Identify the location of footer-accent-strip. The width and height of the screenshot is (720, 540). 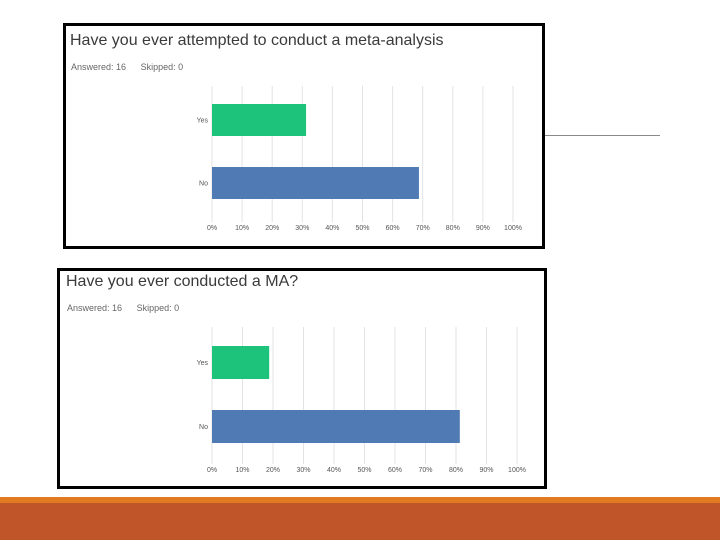
(360, 500).